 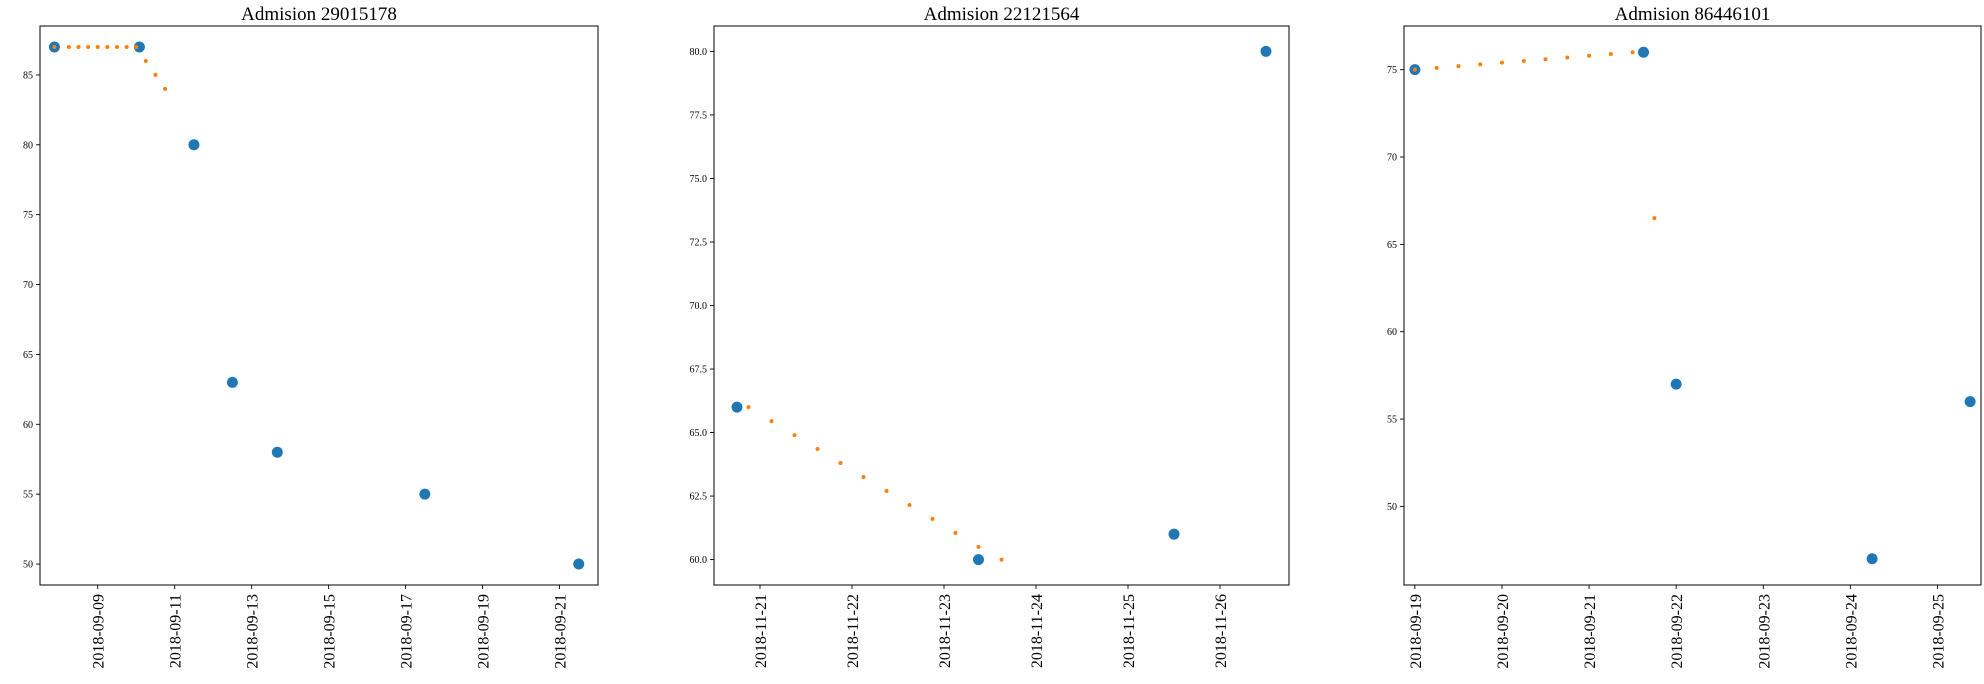 I want to click on chart-title: Admision 29015178, so click(x=319, y=14).